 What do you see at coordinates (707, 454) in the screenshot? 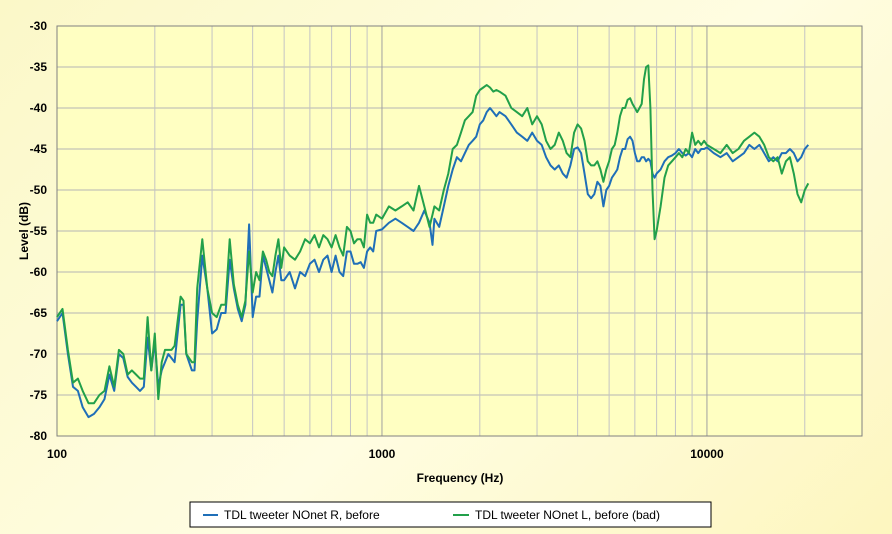
I see `x-tick-label-2: 10000` at bounding box center [707, 454].